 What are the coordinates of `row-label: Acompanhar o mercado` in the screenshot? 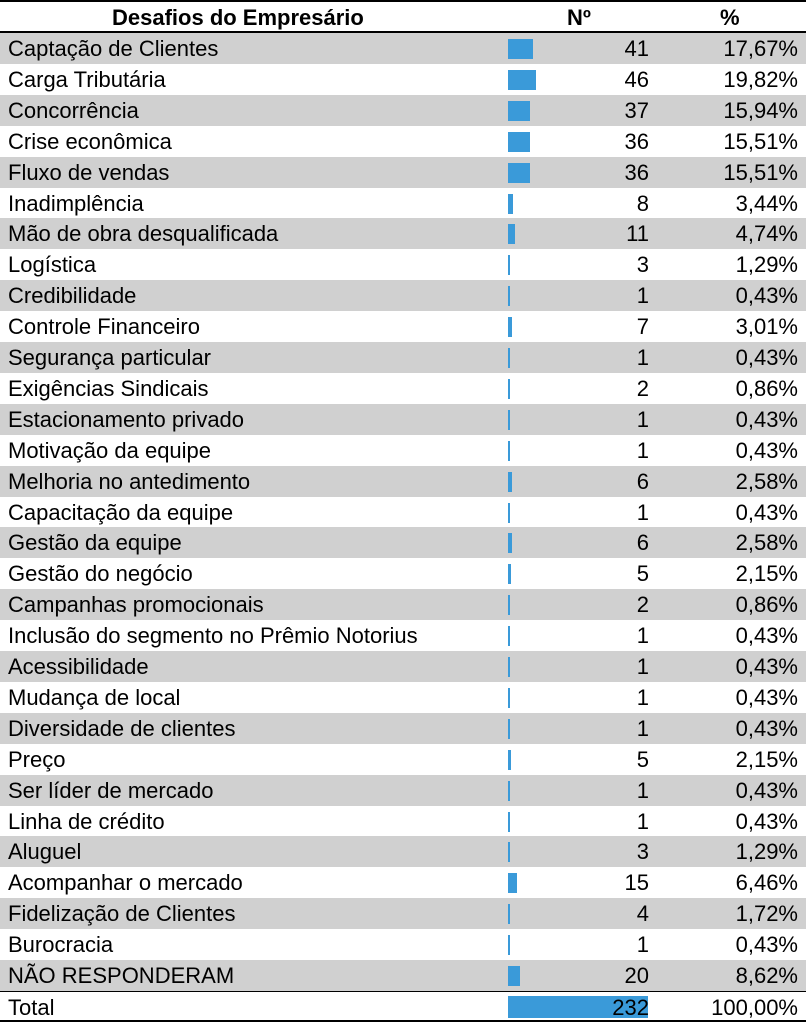 It's located at (125, 883).